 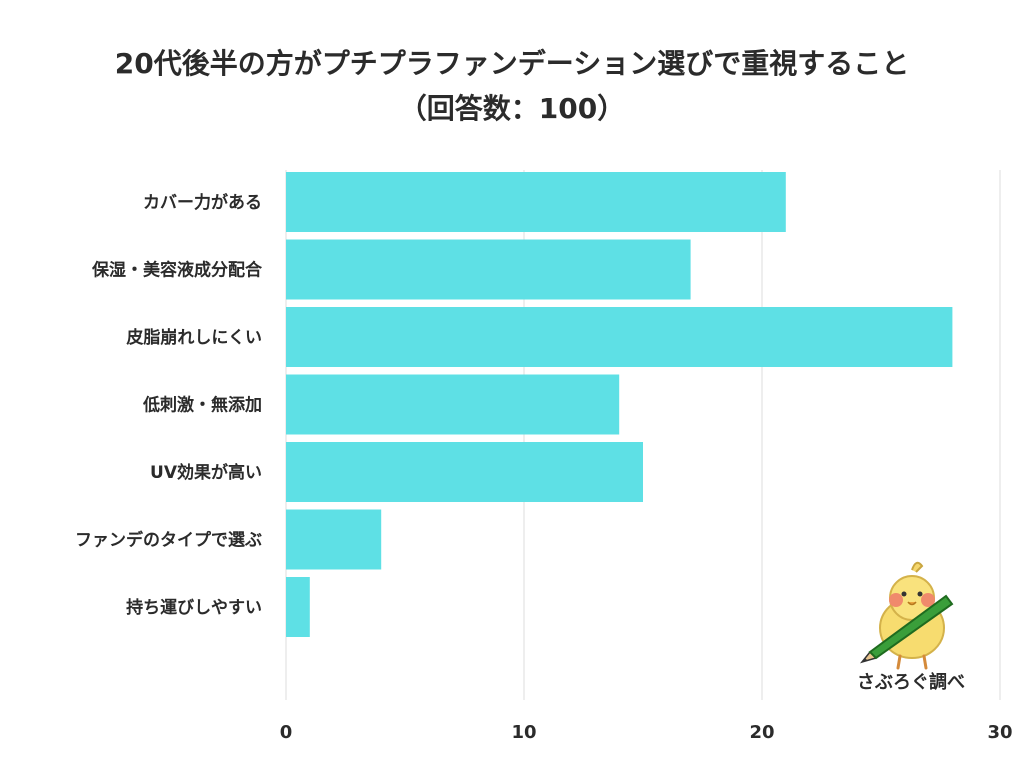 What do you see at coordinates (906, 615) in the screenshot?
I see `bird-mascot-icon` at bounding box center [906, 615].